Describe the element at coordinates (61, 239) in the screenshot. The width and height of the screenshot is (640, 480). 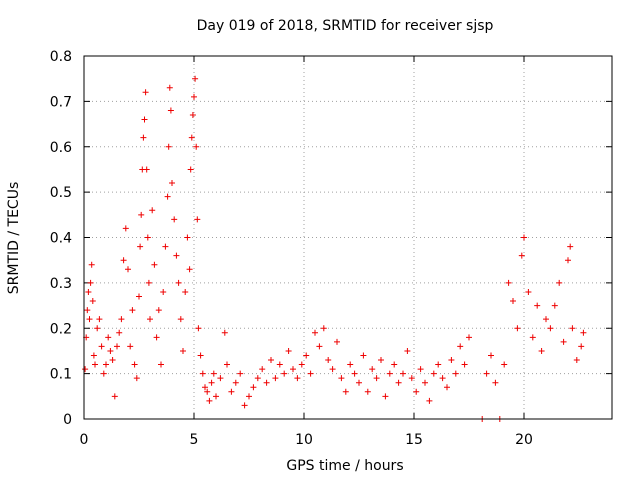
I see `y-tick-label: 0.4` at that location.